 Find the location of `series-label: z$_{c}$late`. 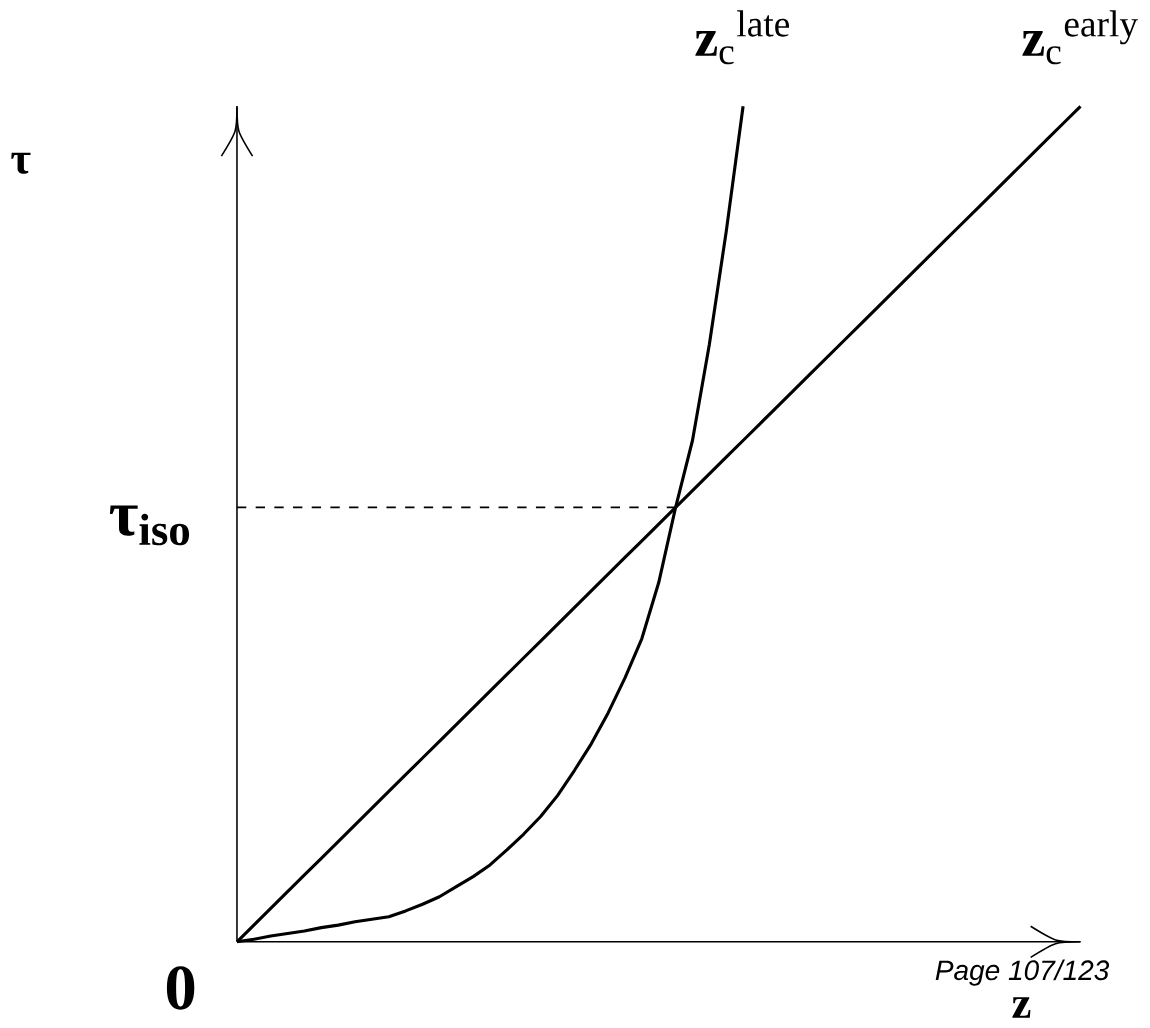

series-label: z$_{c}$late is located at coordinates (742, 37).